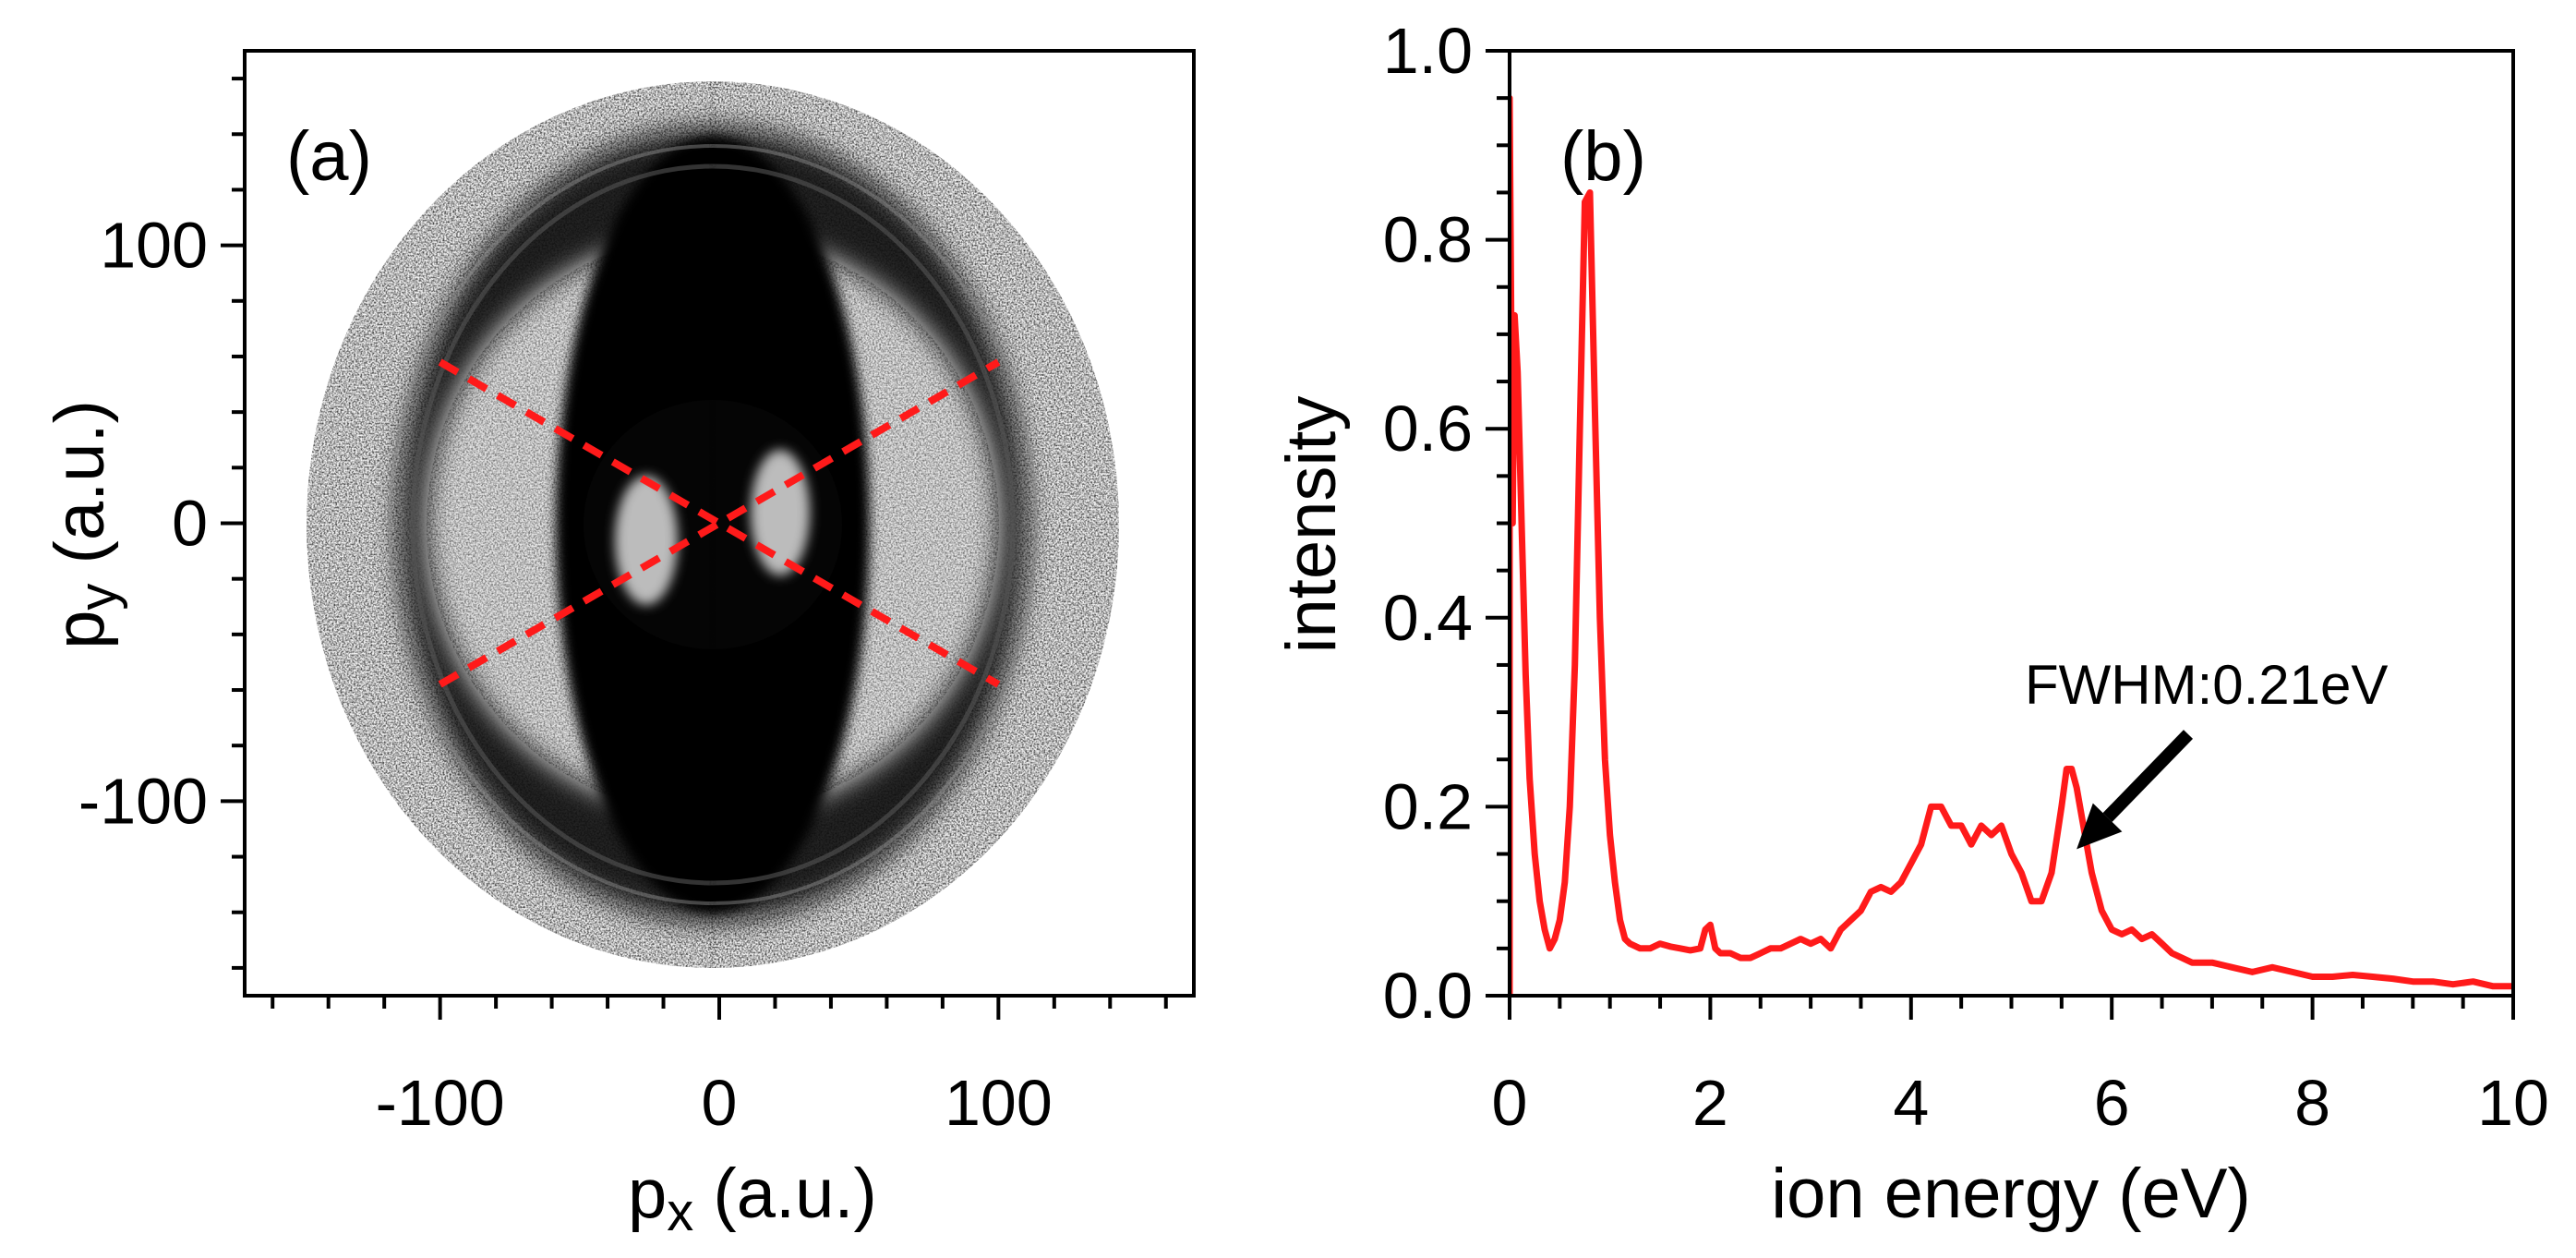  Describe the element at coordinates (190, 524) in the screenshot. I see `y-tick-label: 0` at that location.